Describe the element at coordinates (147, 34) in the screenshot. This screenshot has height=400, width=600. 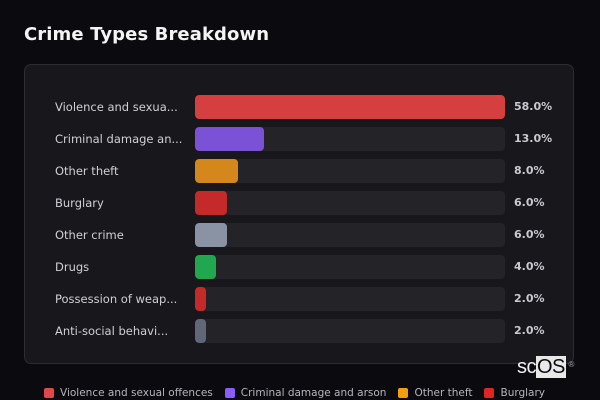
I see `page-title: Crime Types Breakdown` at that location.